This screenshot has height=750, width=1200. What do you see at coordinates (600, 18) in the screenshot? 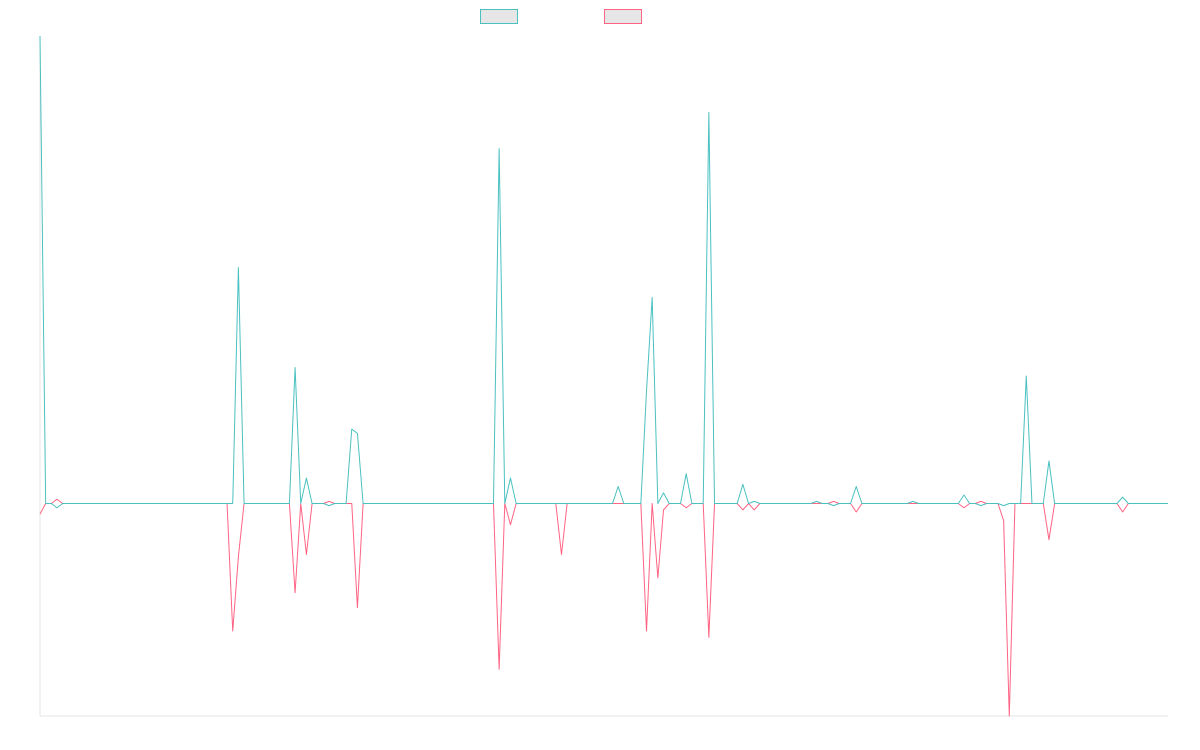
I see `legend` at bounding box center [600, 18].